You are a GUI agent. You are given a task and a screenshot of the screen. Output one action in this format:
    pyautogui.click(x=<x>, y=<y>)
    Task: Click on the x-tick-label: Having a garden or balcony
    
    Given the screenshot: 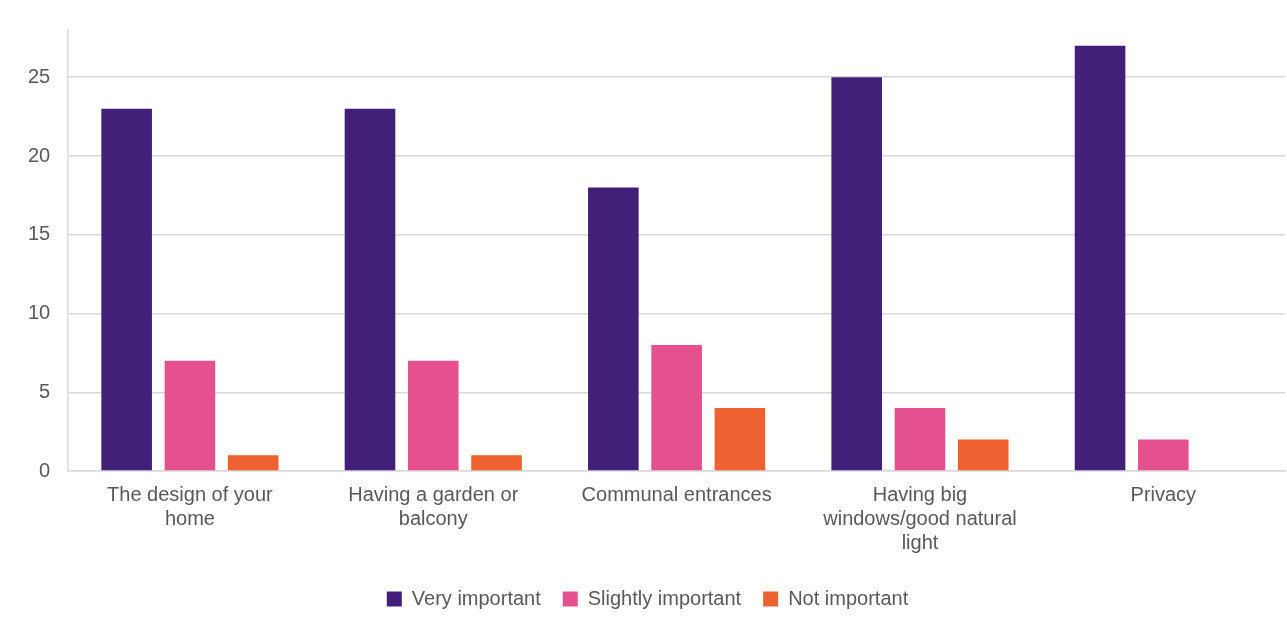 What is the action you would take?
    pyautogui.click(x=433, y=505)
    